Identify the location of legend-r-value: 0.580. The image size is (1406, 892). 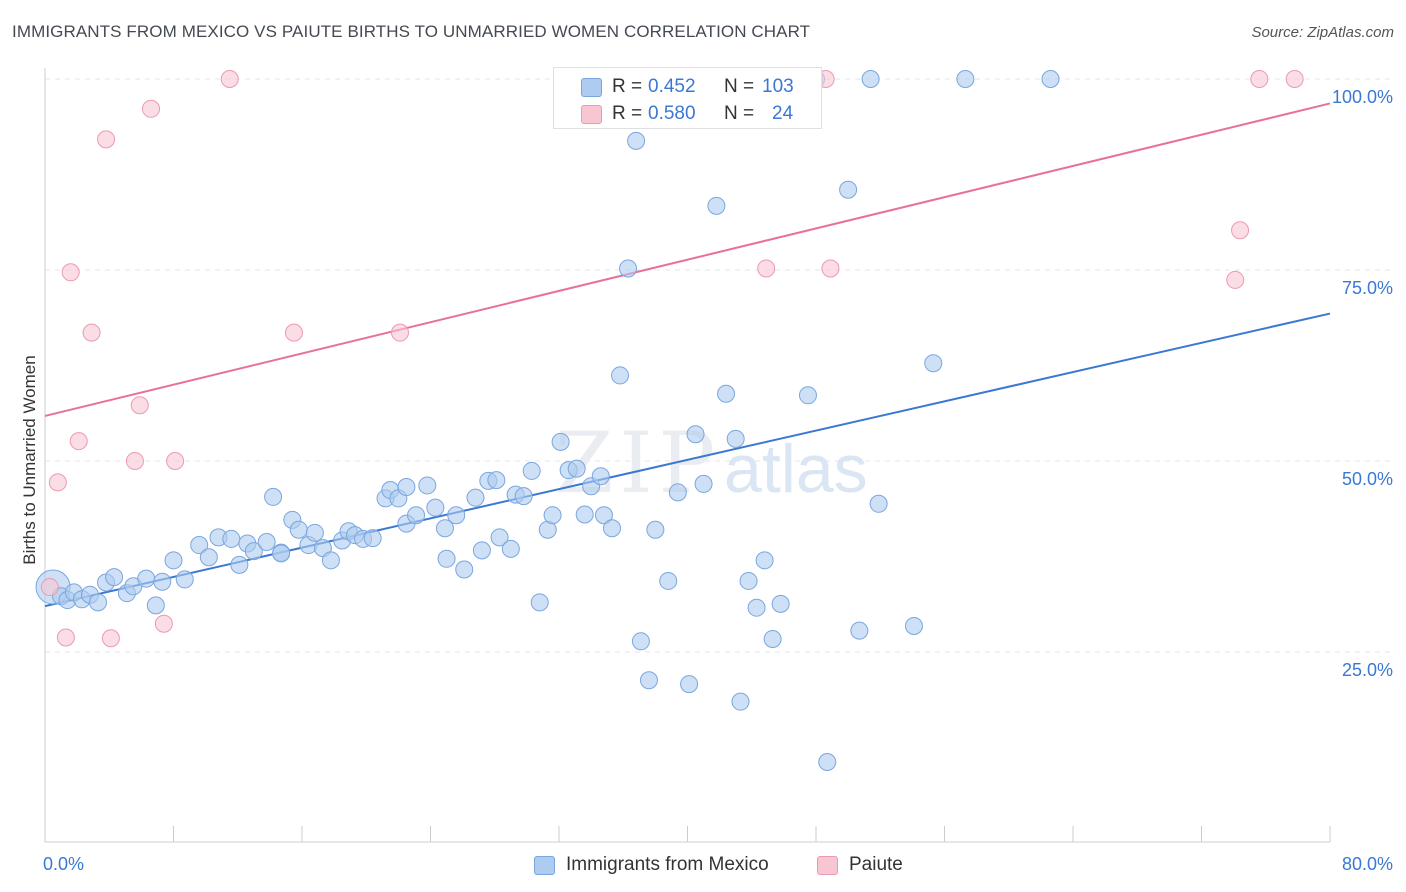
(672, 113).